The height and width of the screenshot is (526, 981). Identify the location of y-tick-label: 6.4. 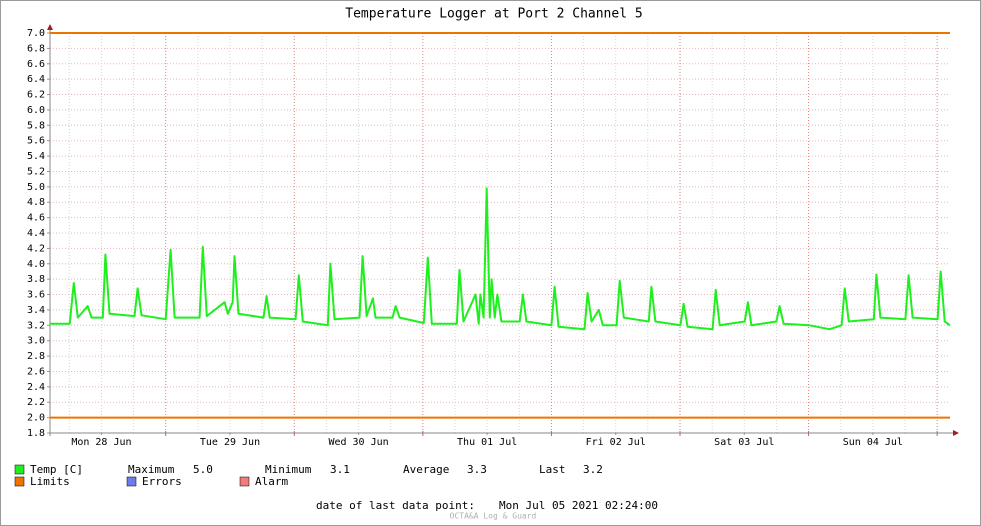
(36, 79).